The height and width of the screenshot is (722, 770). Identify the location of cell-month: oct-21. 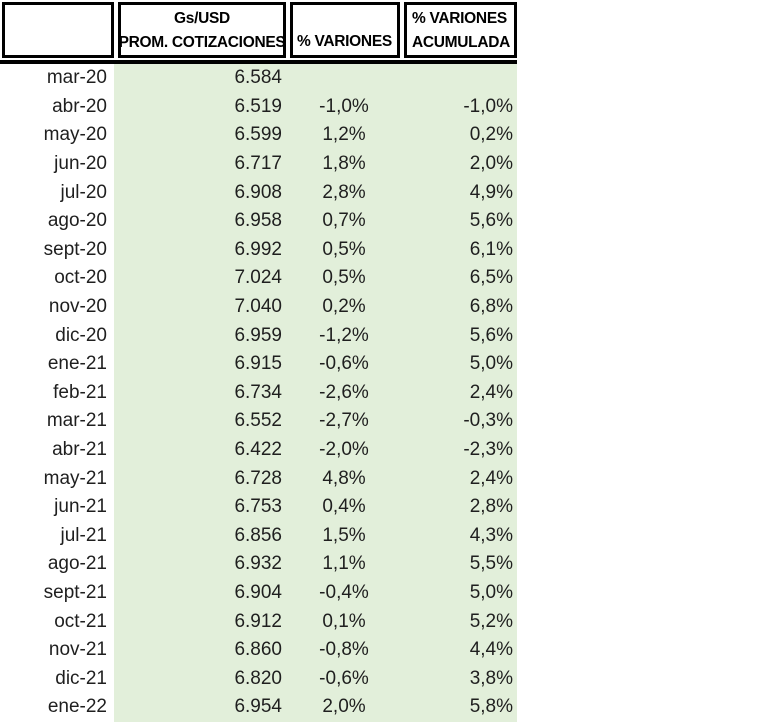
(57, 621).